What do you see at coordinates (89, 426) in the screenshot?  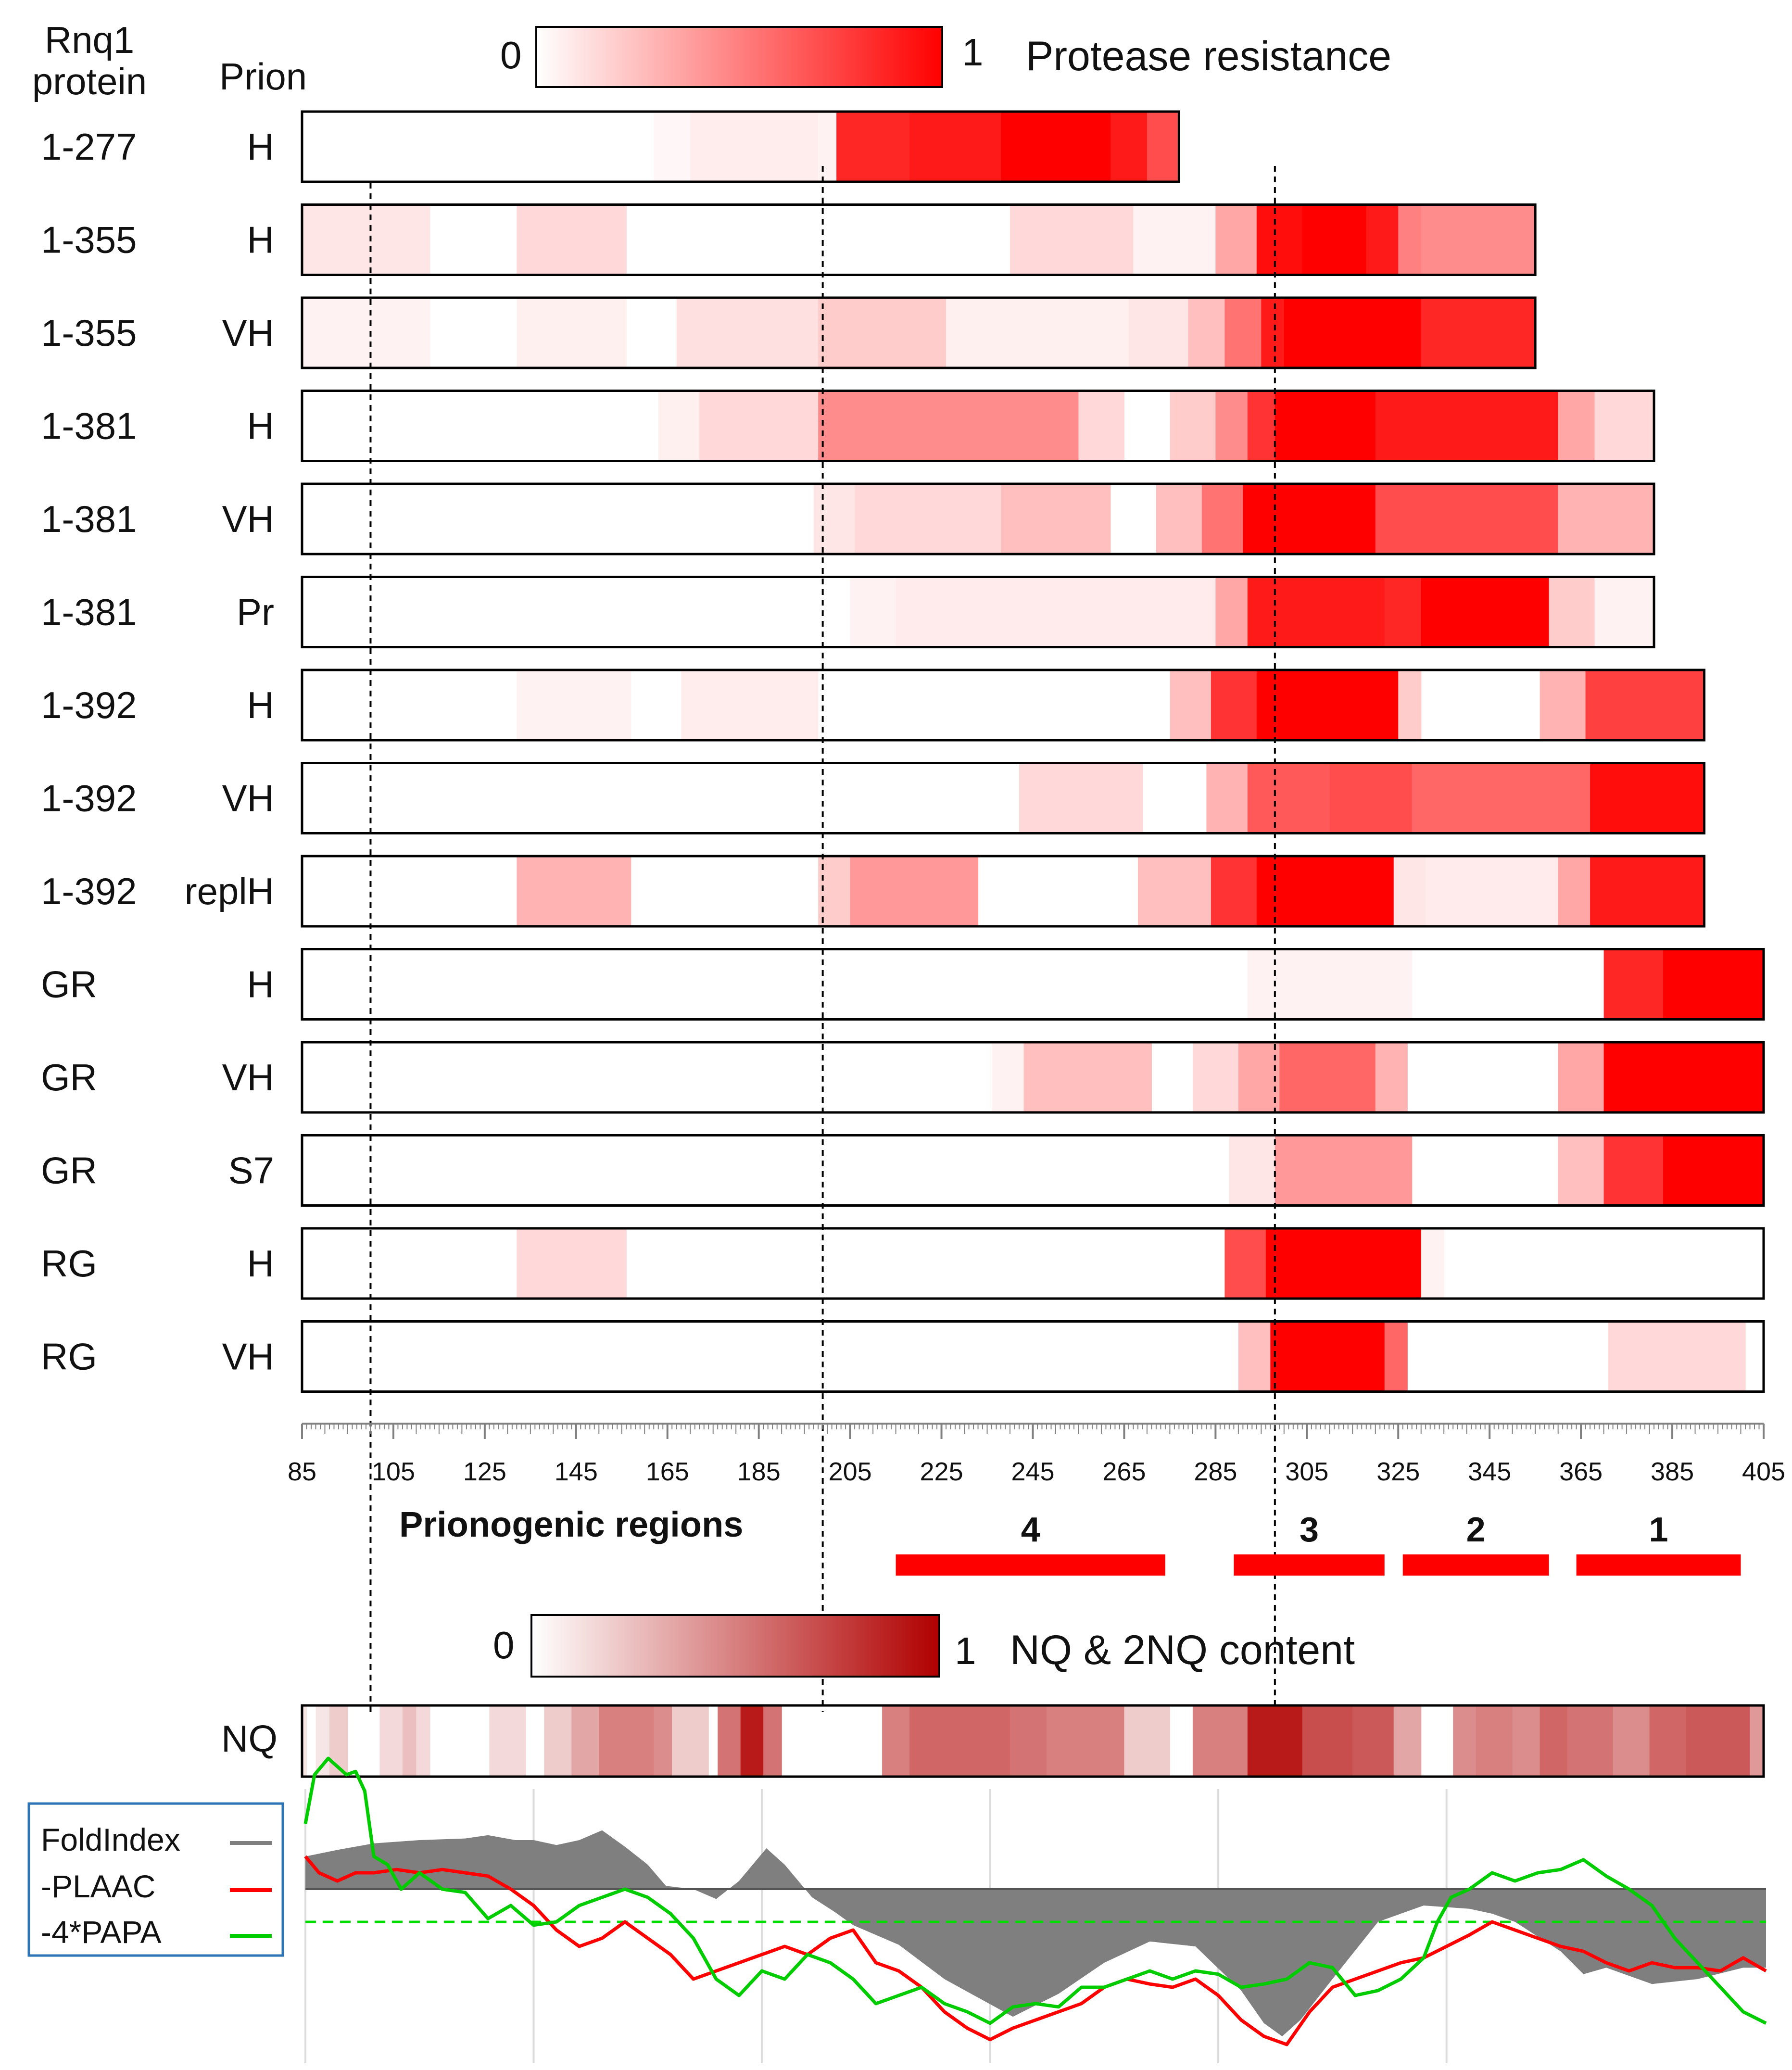 I see `row-protein-label: 1-381` at bounding box center [89, 426].